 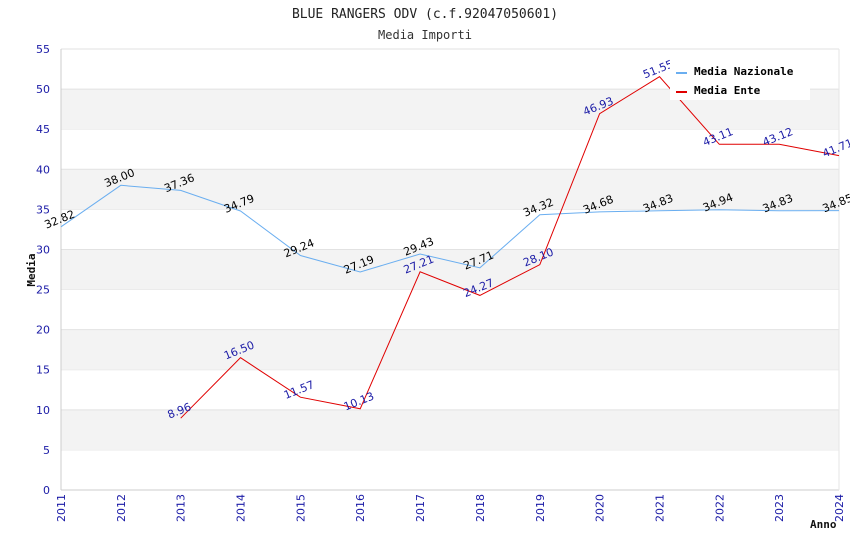 I want to click on x-tick-label: 2022, so click(x=719, y=508).